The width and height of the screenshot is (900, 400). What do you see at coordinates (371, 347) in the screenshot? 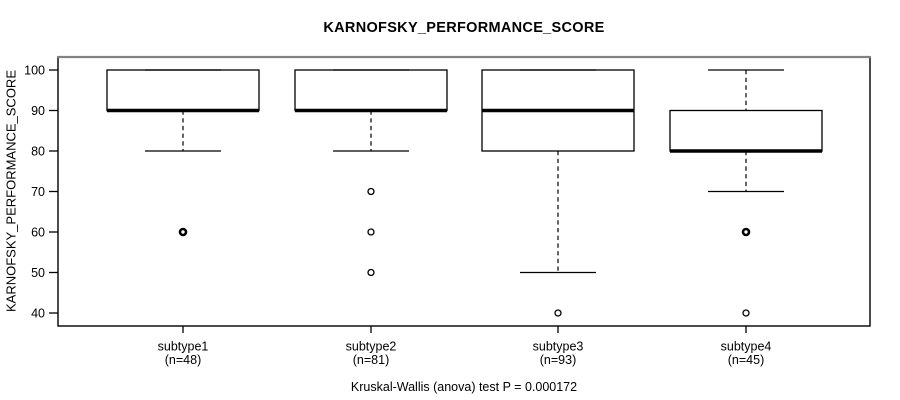
I see `x-category-label: subtype2` at bounding box center [371, 347].